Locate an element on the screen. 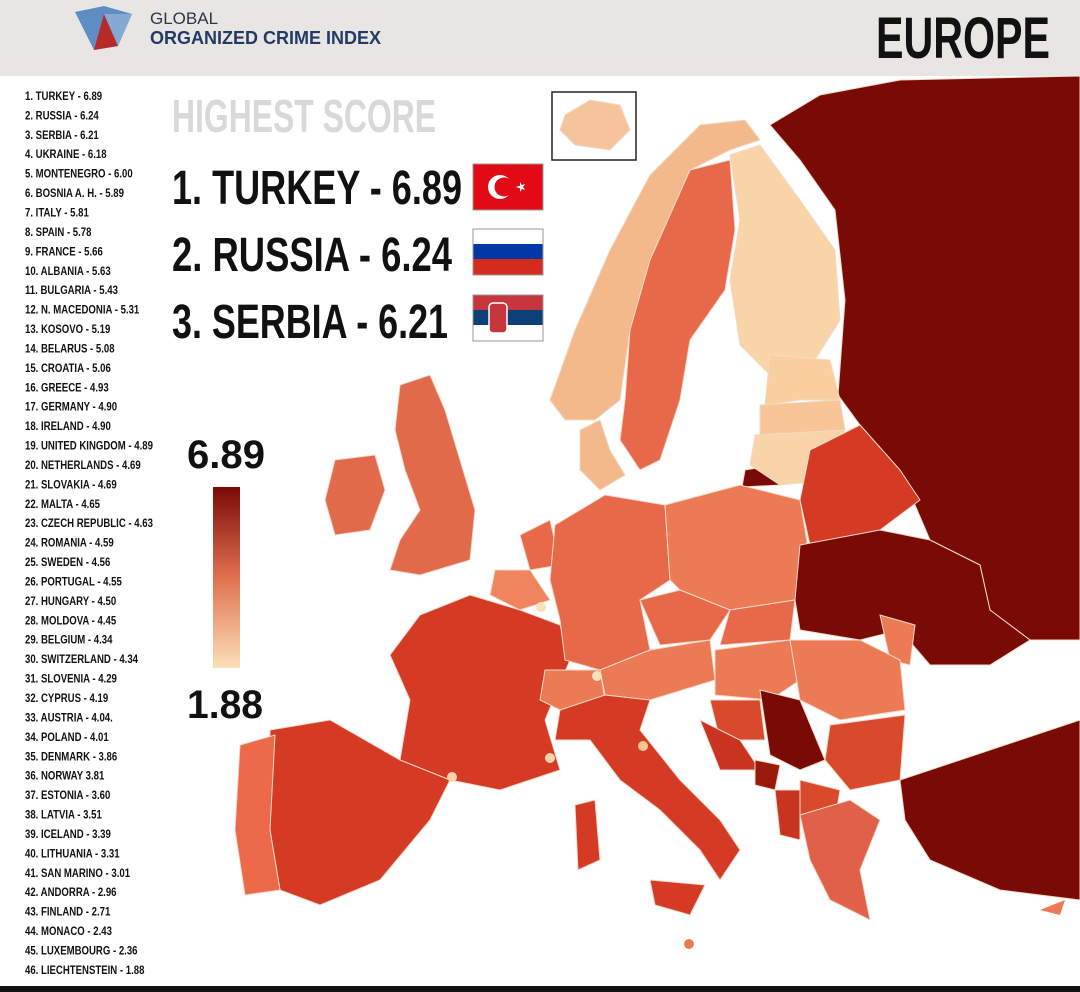 The height and width of the screenshot is (992, 1080). ranking-item: 1. TURKEY - 6.89 is located at coordinates (63, 96).